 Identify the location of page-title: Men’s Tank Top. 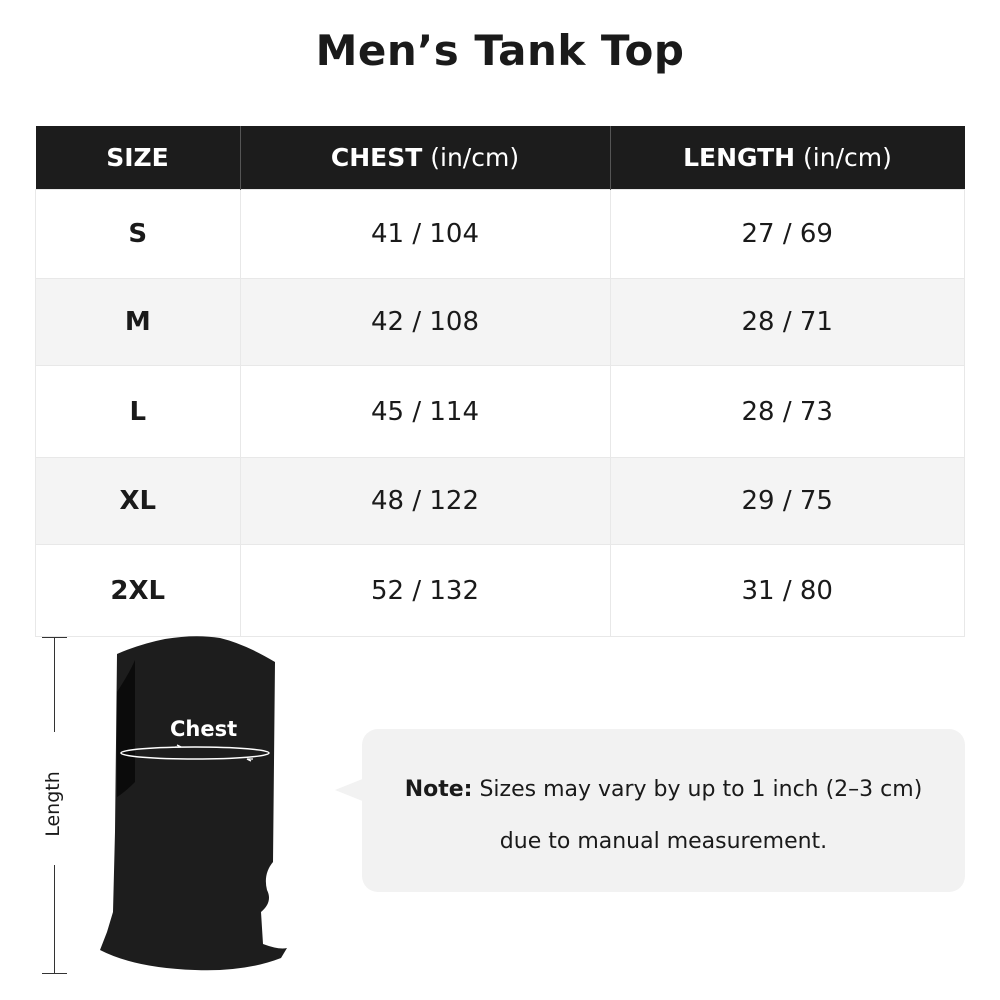
(500, 50).